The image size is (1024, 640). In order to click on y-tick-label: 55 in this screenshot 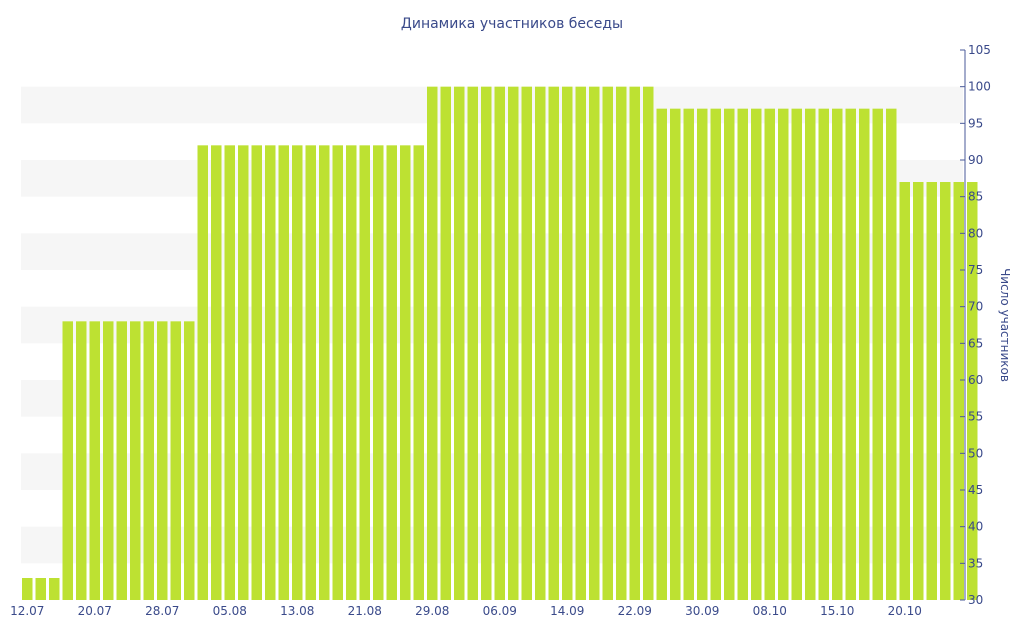, I will do `click(975, 417)`.